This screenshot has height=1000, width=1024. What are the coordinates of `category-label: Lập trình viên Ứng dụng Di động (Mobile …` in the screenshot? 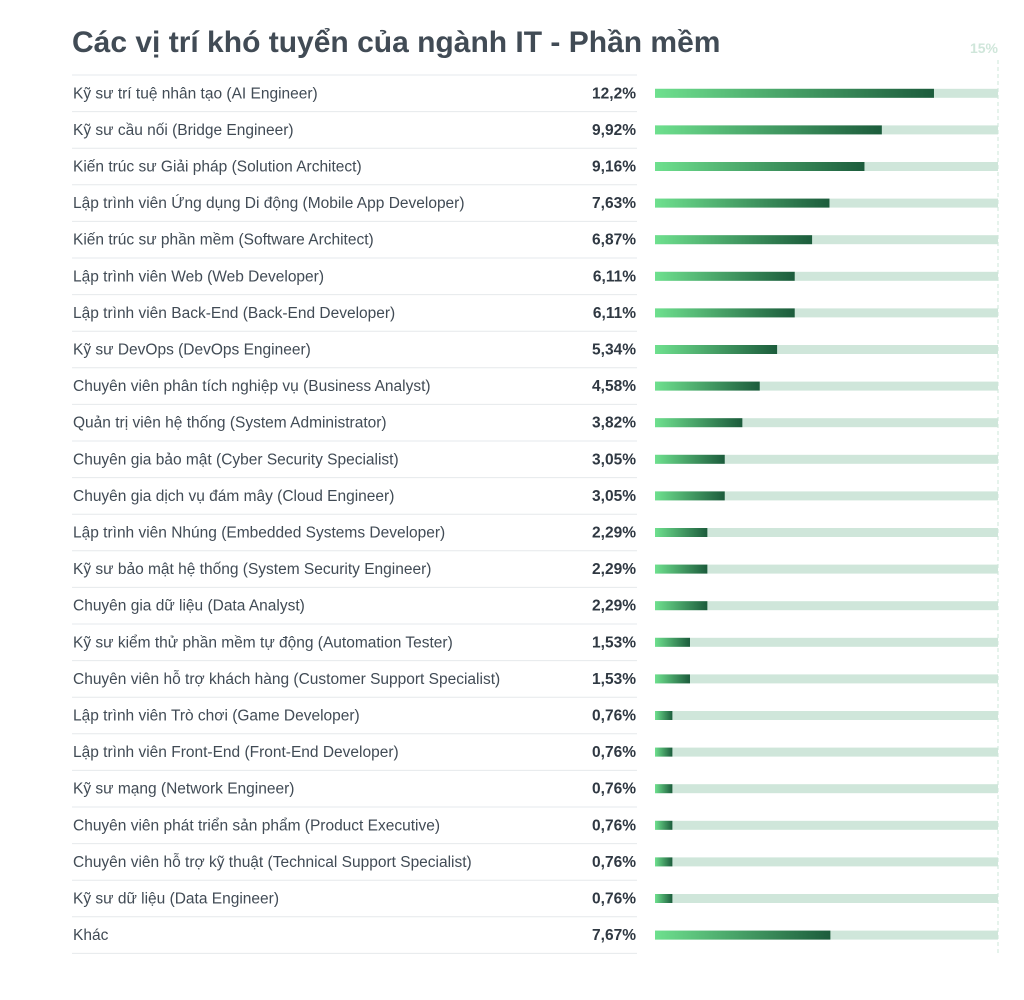 It's located at (269, 203).